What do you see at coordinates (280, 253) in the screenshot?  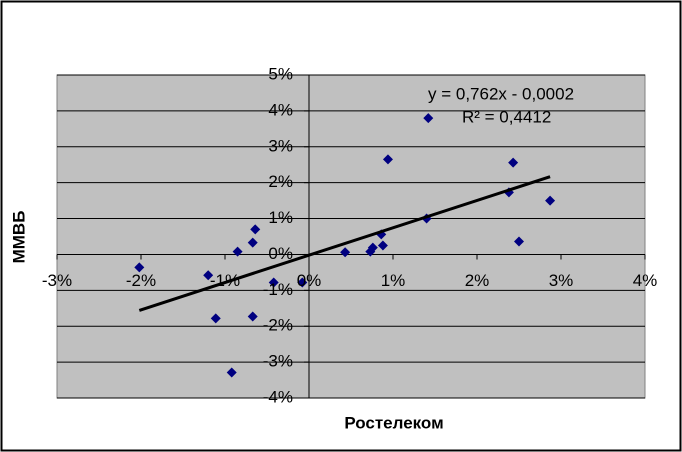 I see `y-tick-label: 0%` at bounding box center [280, 253].